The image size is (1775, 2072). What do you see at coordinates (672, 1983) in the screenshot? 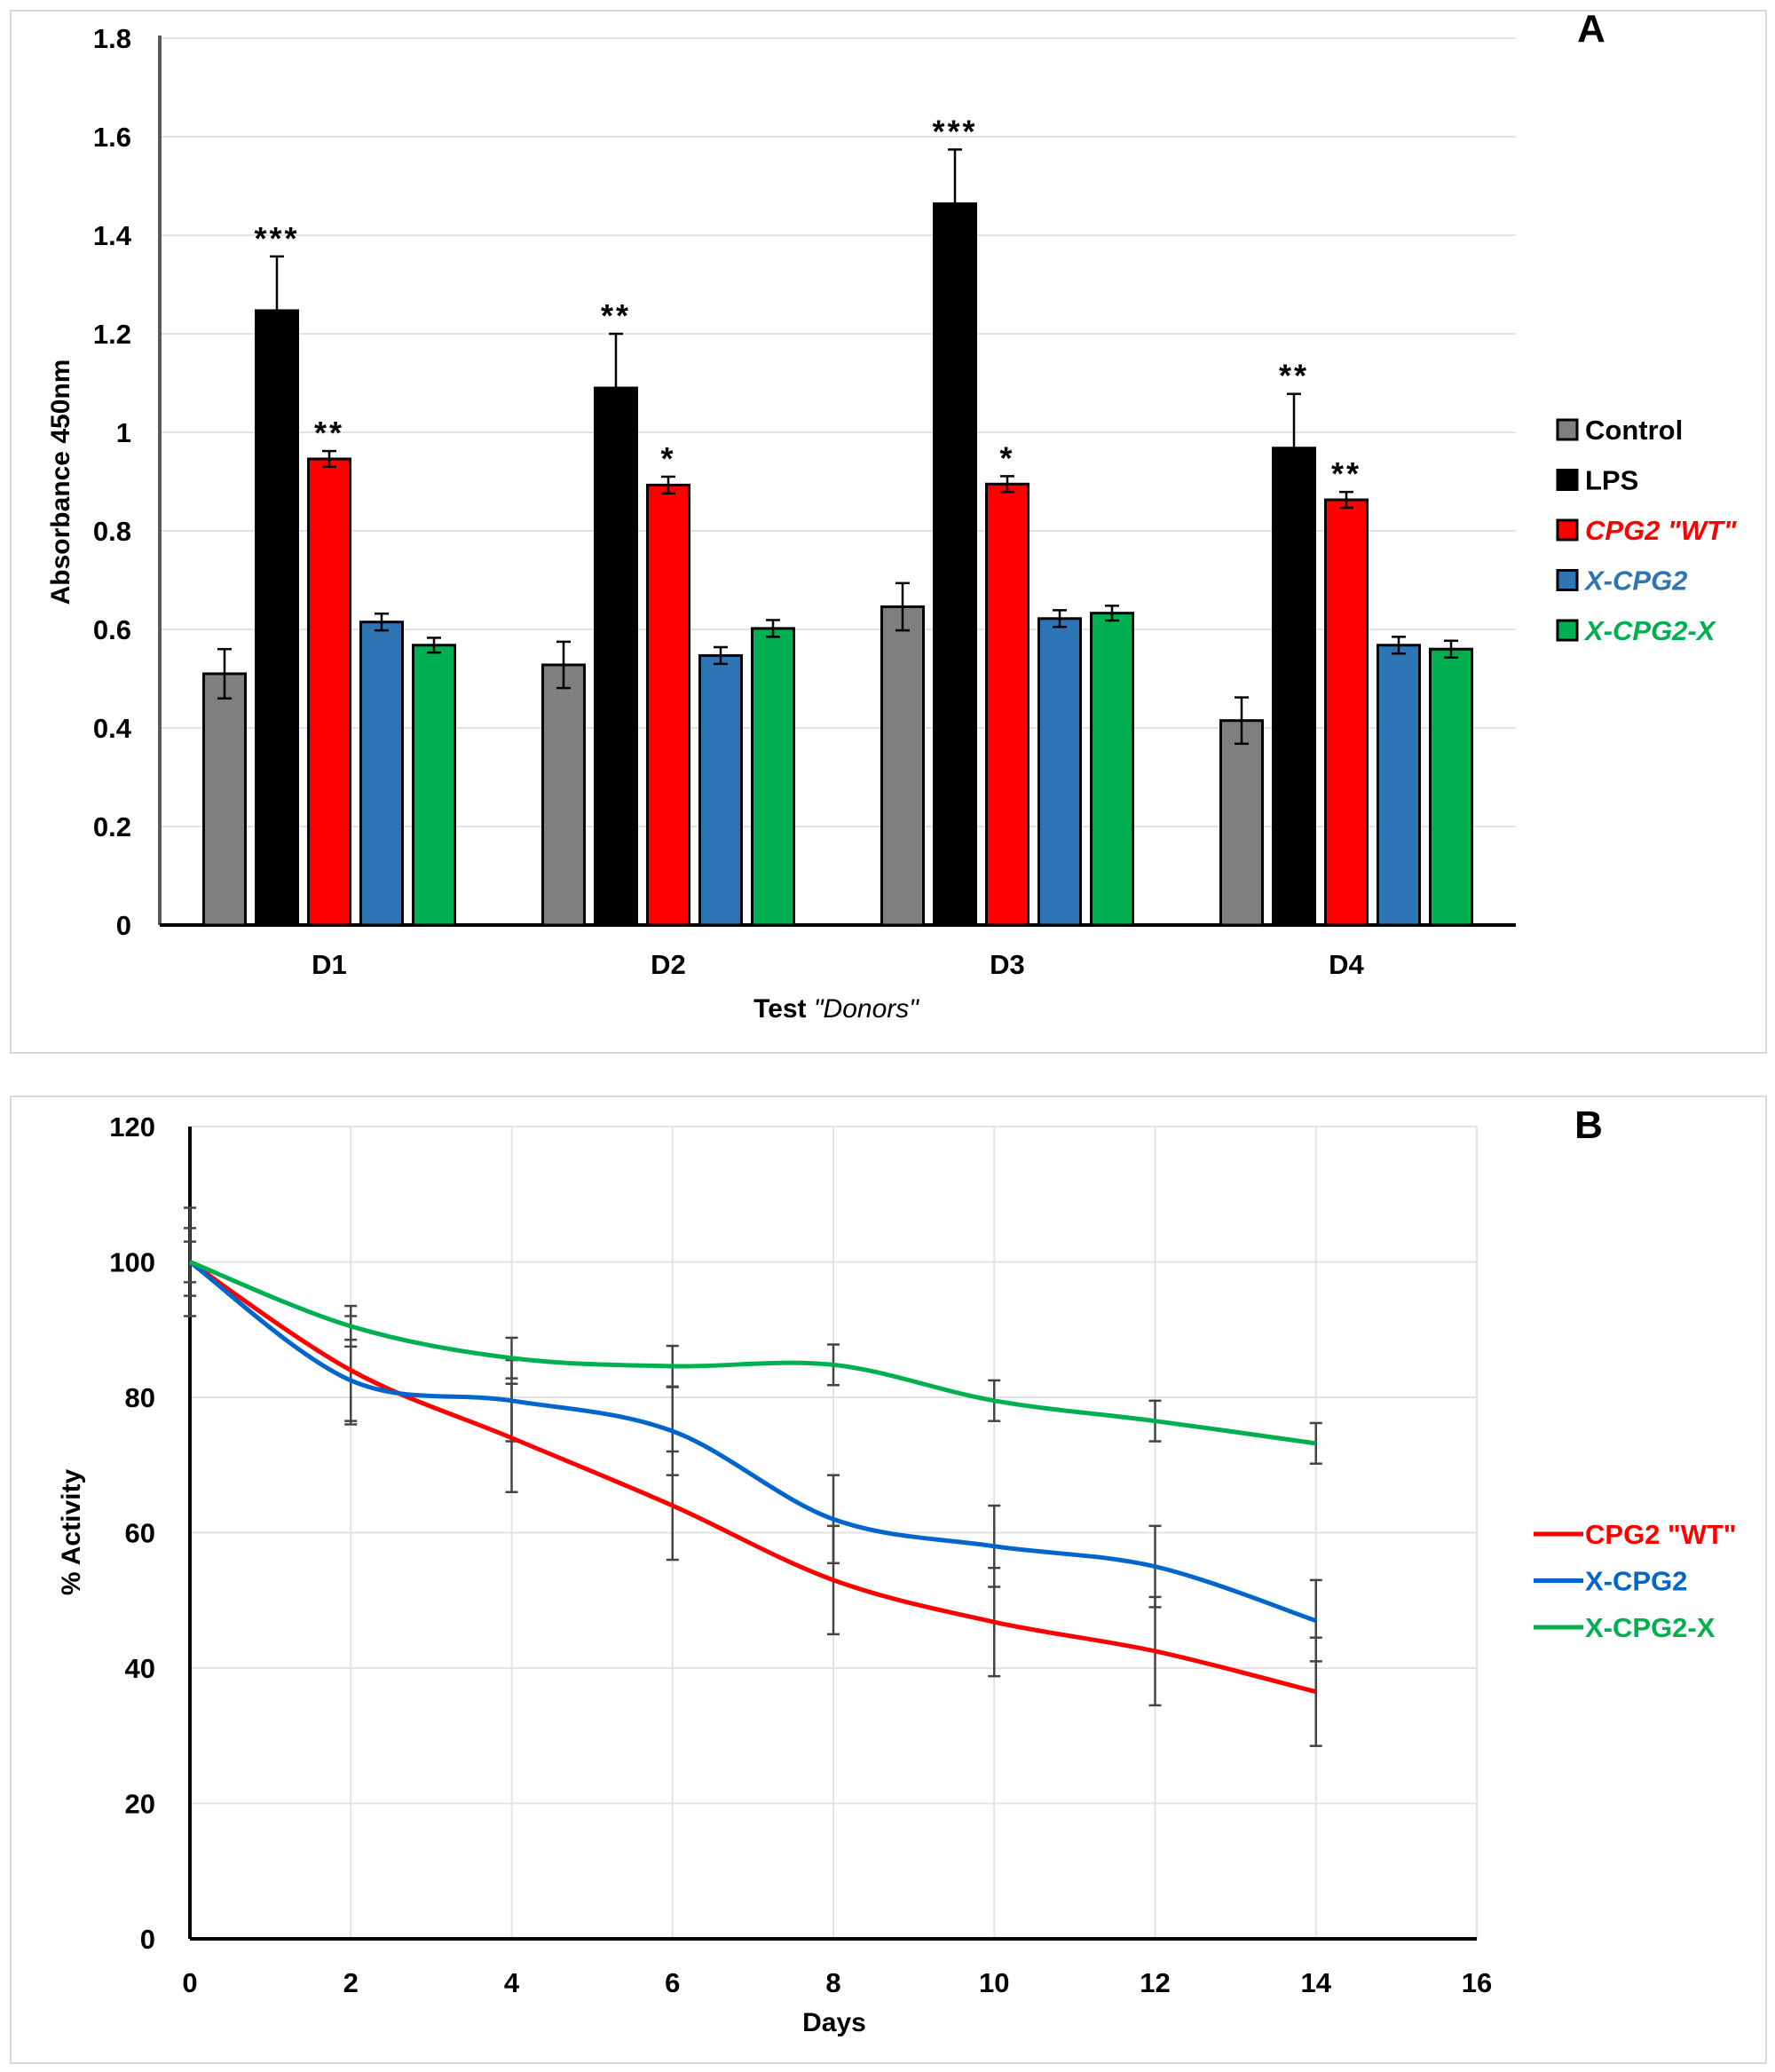
I see `x-tick-label: 6` at bounding box center [672, 1983].